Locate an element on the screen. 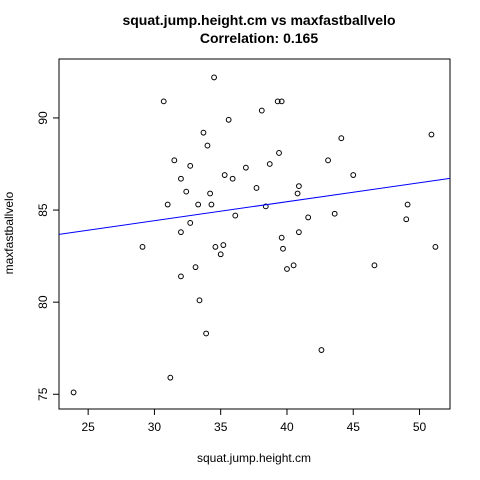 Image resolution: width=480 pixels, height=480 pixels. x-tick-label: 35 is located at coordinates (221, 427).